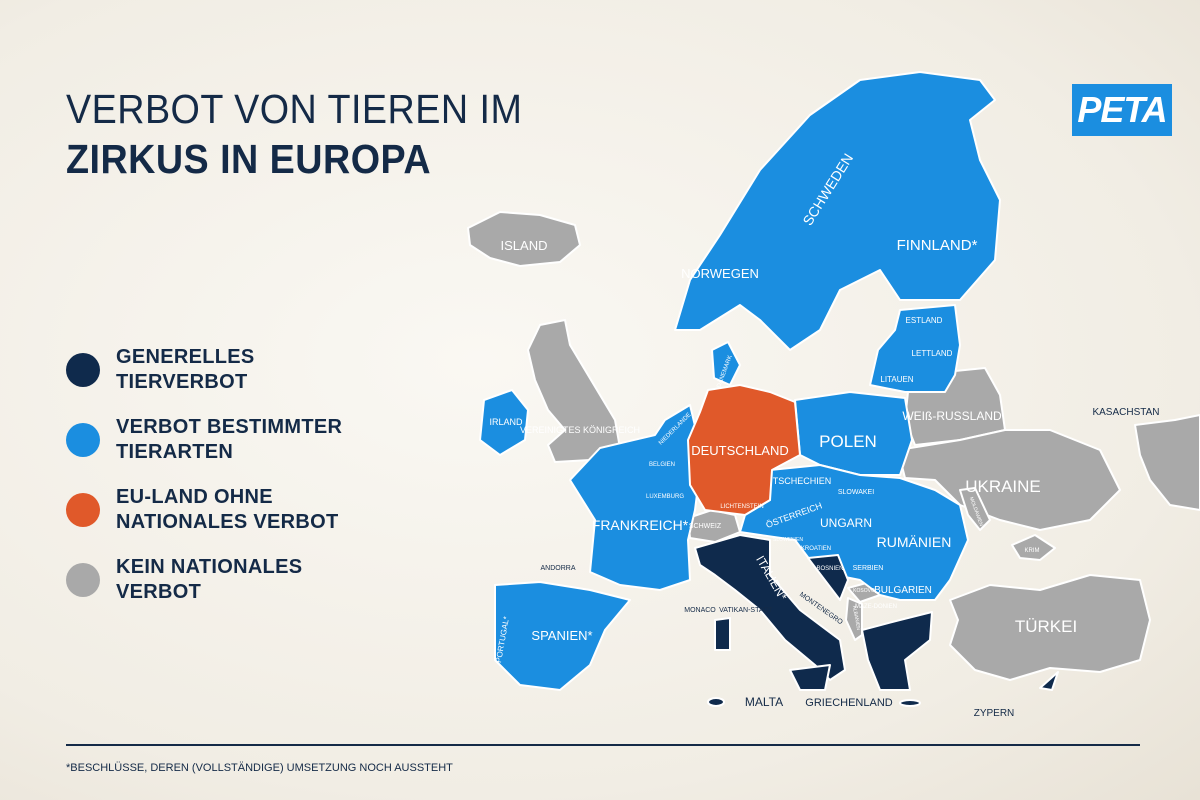  I want to click on label-malta: MALTA, so click(764, 702).